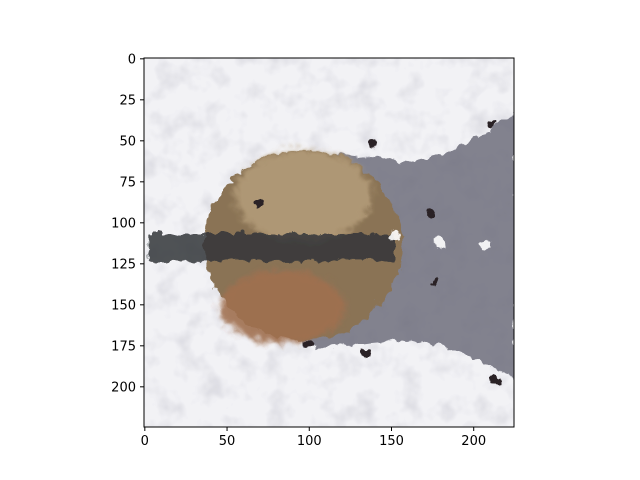  What do you see at coordinates (132, 59) in the screenshot?
I see `y-tick-label: 0` at bounding box center [132, 59].